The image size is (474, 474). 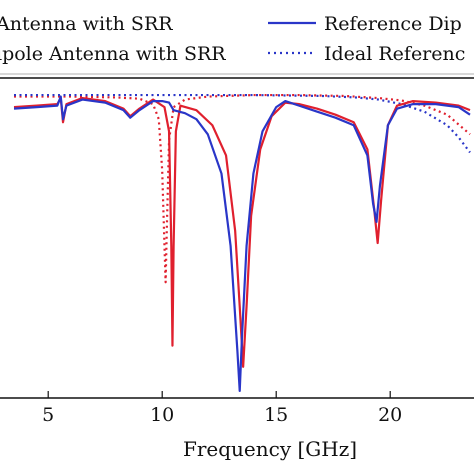 What do you see at coordinates (242, 123) in the screenshot?
I see `series-line-ideal-referenc` at bounding box center [242, 123].